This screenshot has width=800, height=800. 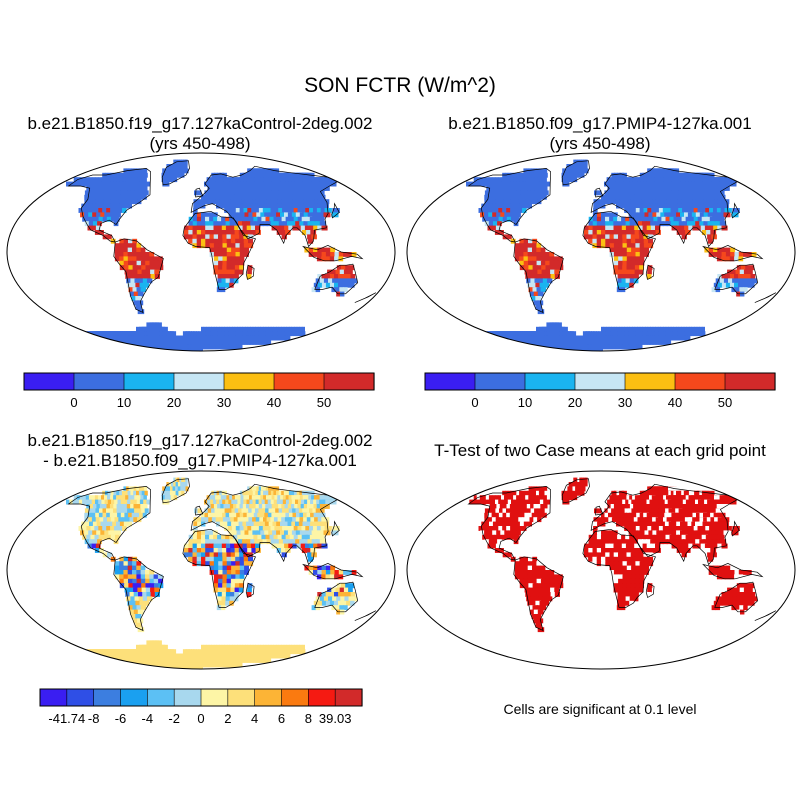 I want to click on map-pmip4-svg, so click(x=601, y=252).